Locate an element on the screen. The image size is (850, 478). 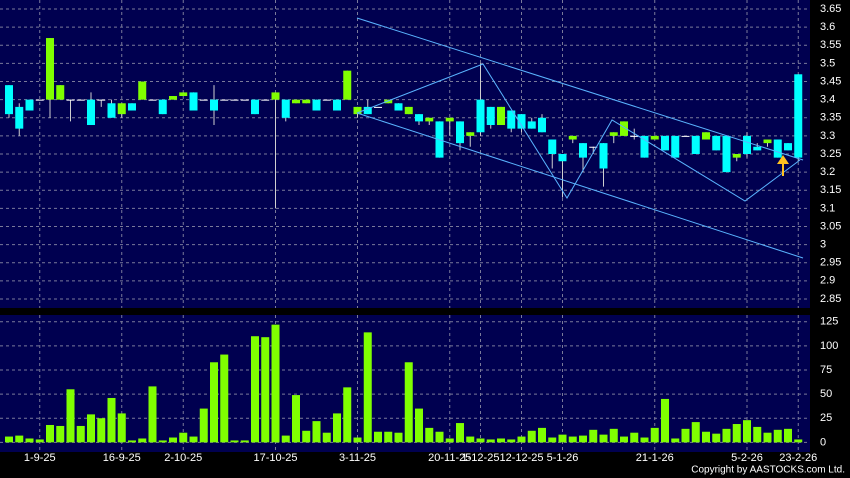
x-tick-label: 5-1-26 is located at coordinates (563, 458).